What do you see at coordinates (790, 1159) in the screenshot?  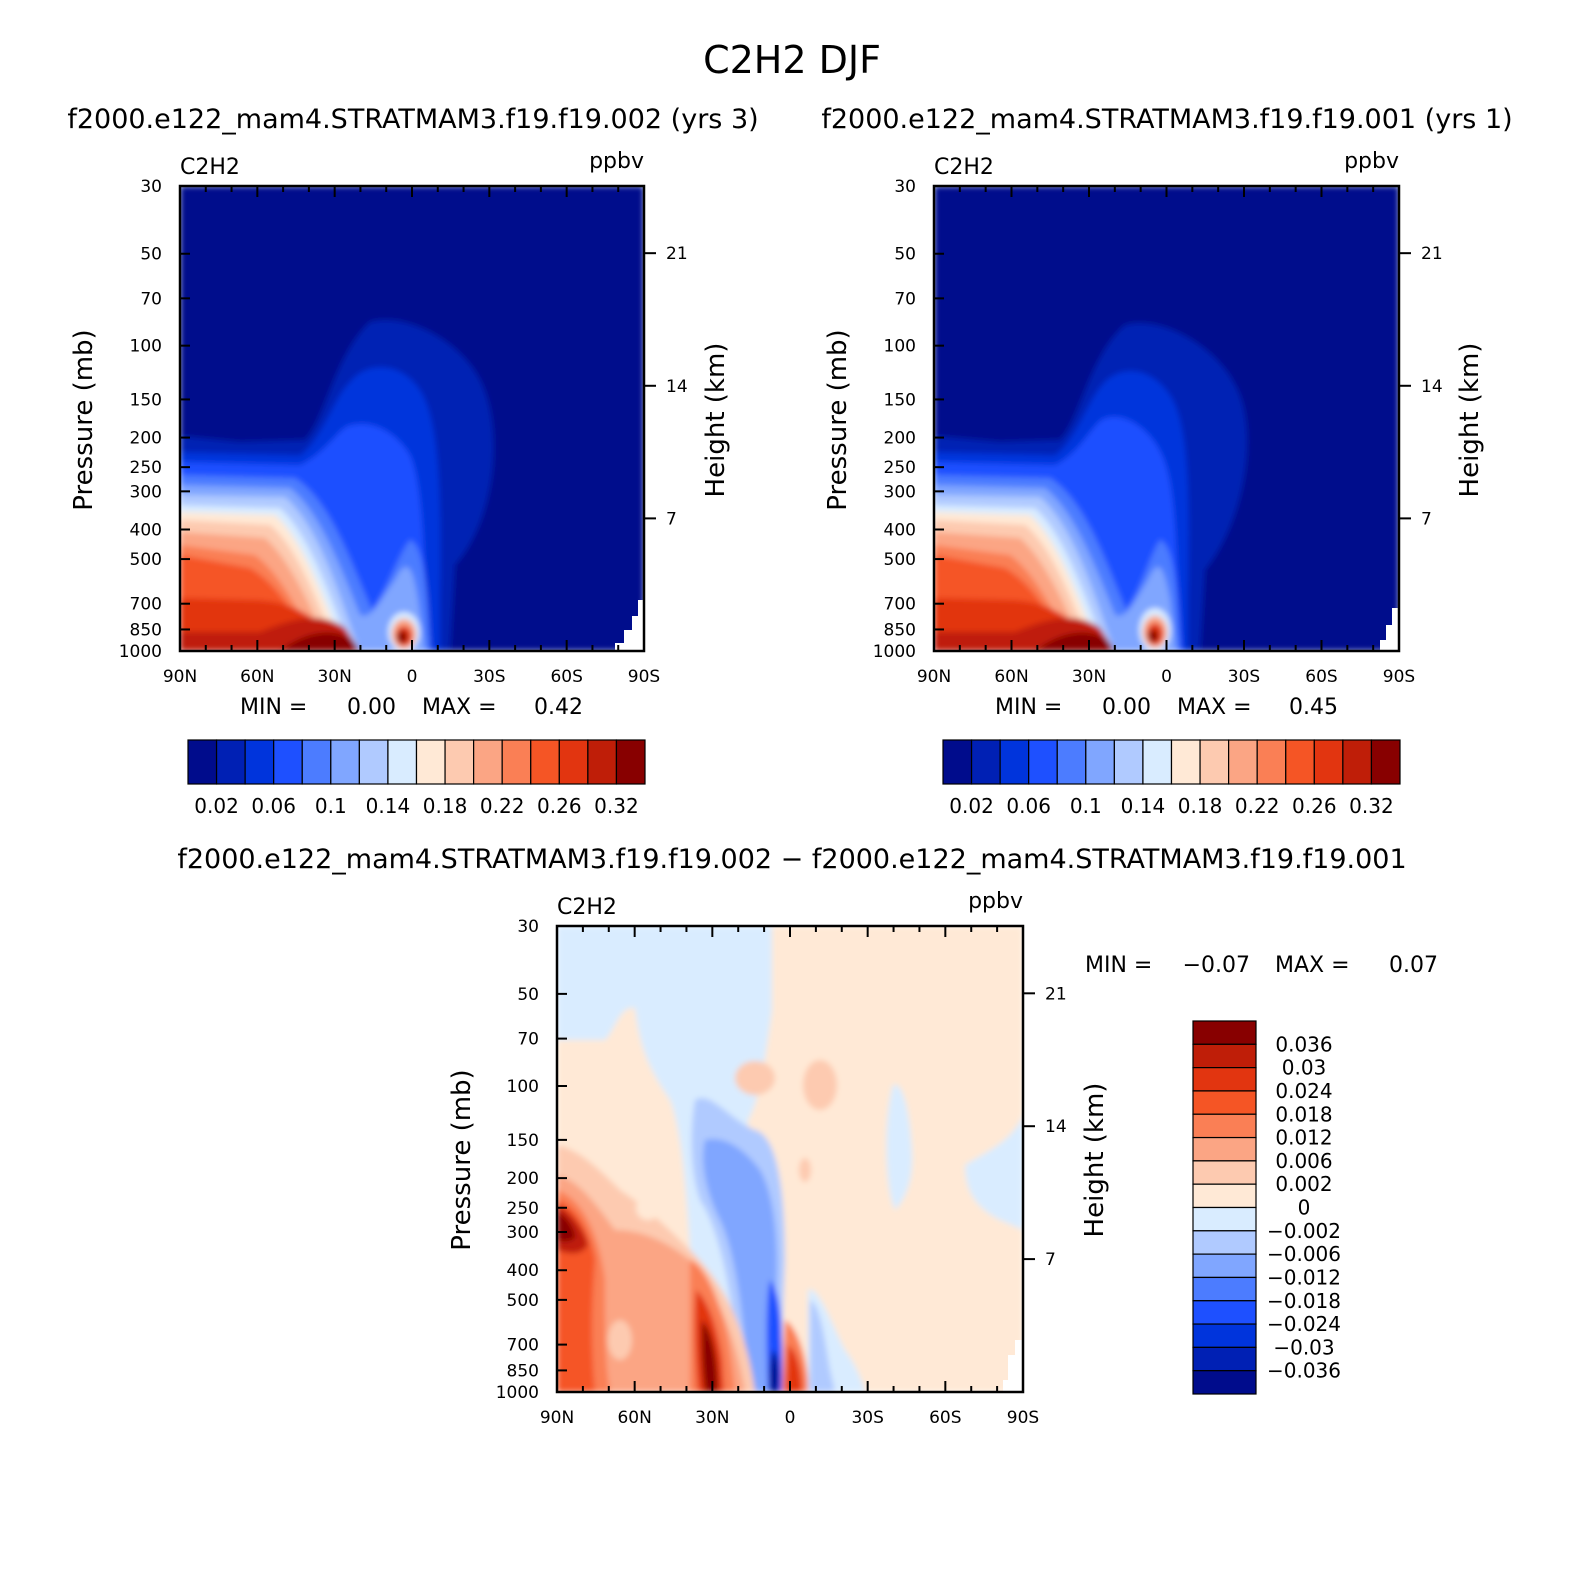 I see `contour-field-diff` at bounding box center [790, 1159].